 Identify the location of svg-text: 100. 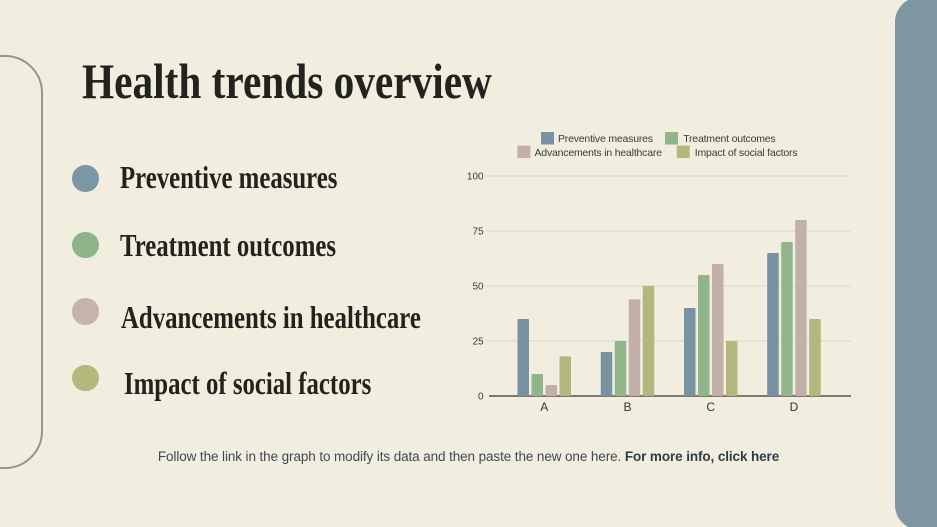
(475, 177).